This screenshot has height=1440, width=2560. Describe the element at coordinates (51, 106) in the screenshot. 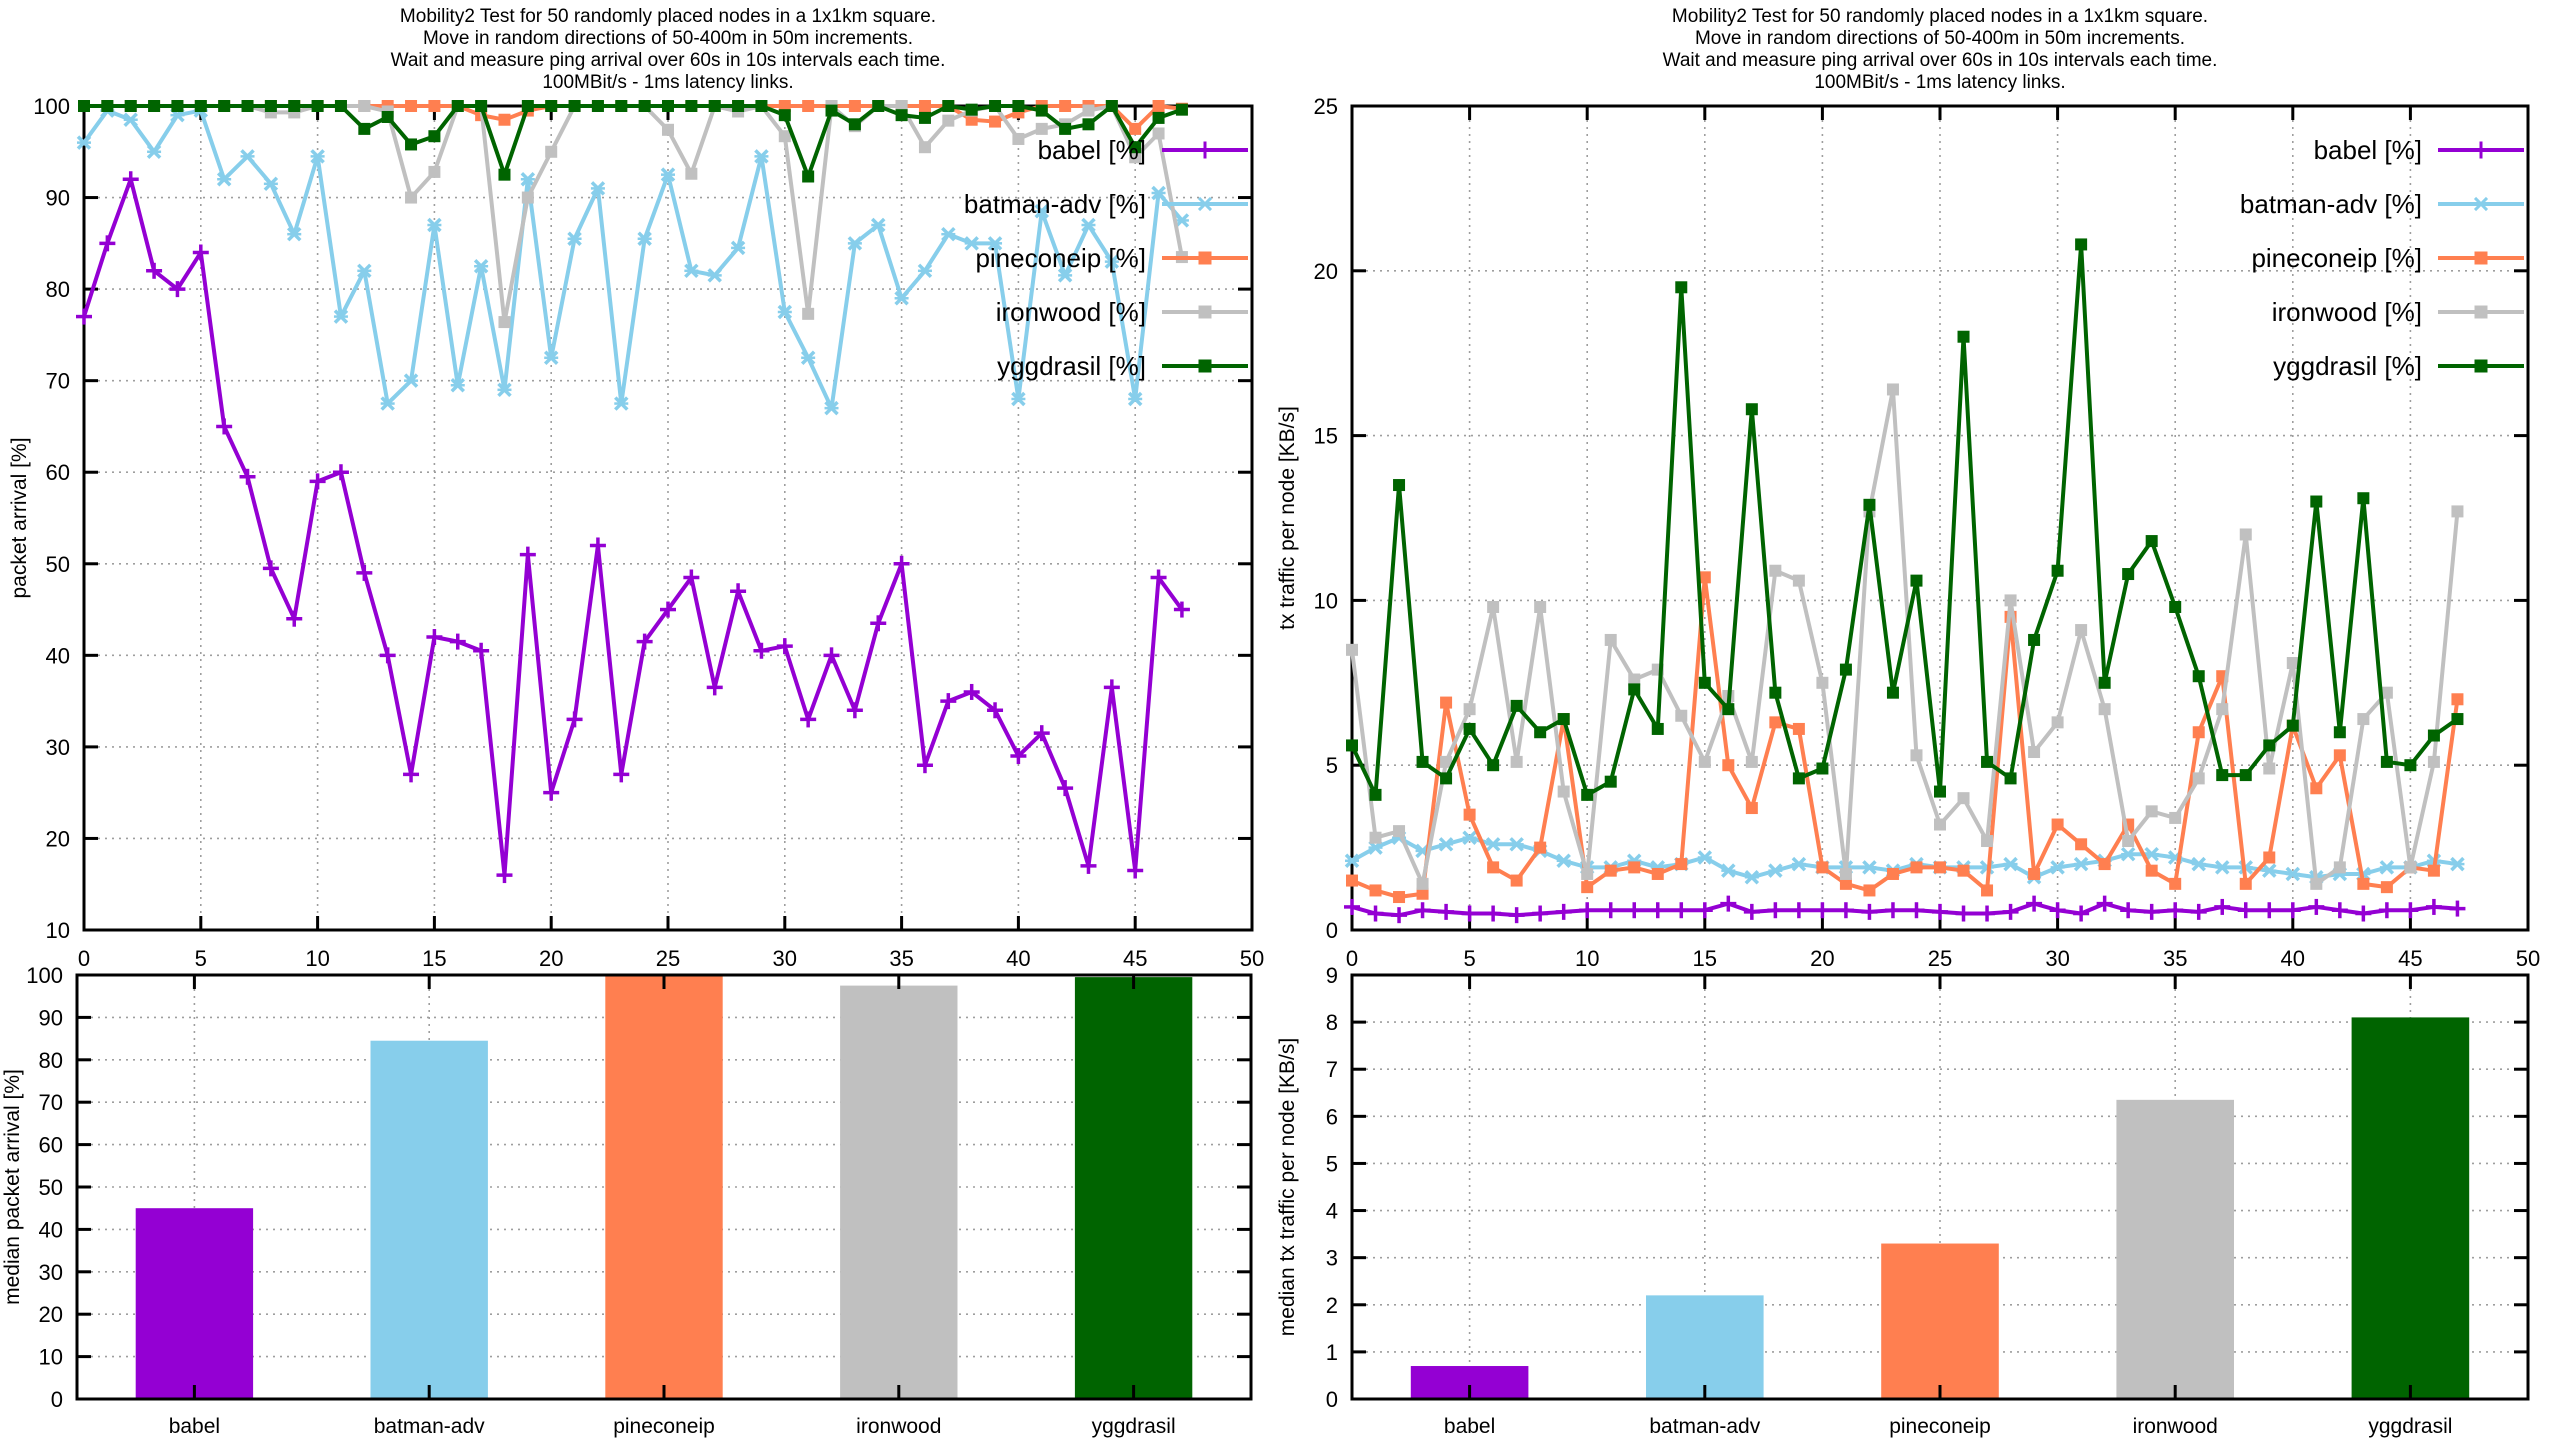

I see `svg-text: 100` at that location.